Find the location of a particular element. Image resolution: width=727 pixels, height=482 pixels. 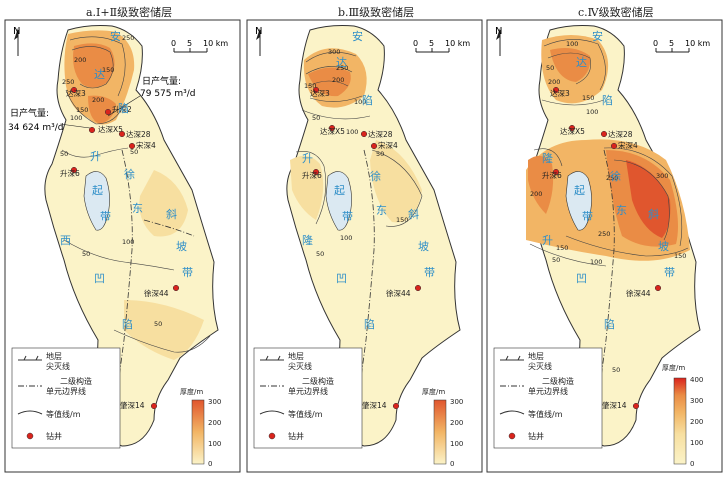

panel-c-title: c.Ⅳ级致密储层 is located at coordinates (616, 12).